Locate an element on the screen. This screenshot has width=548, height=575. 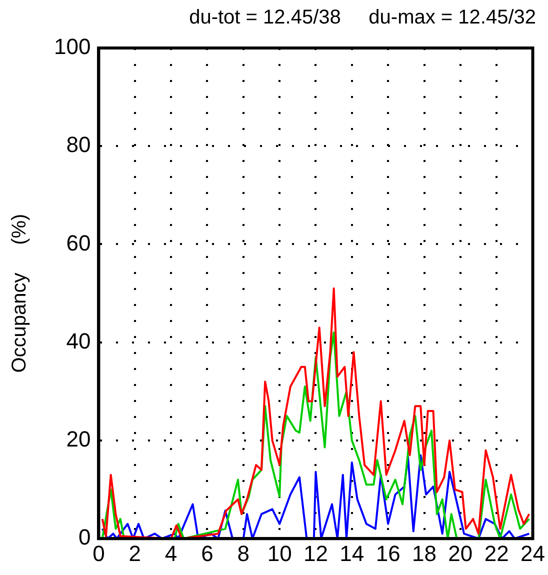
chart-title: du-tot = 12.45/38 du-max = 12.45/32 is located at coordinates (362, 17).